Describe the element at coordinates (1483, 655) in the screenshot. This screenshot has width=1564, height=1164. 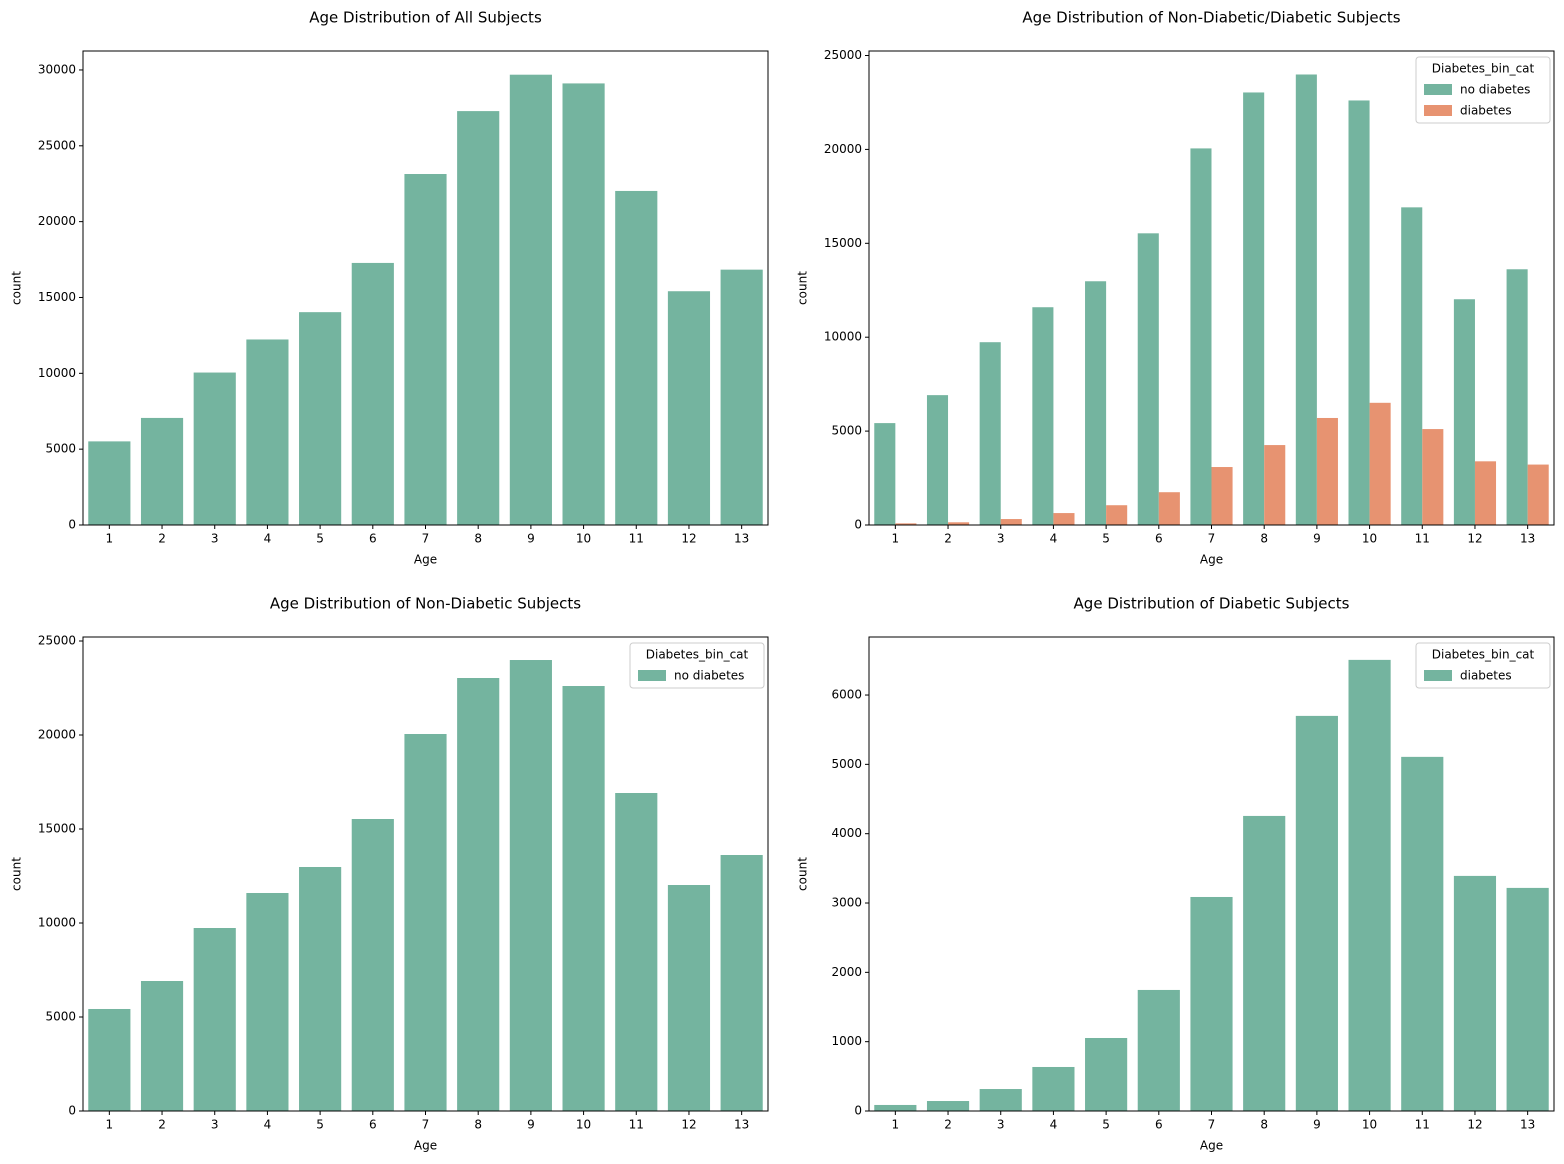
I see `legend-title: Diabetes_bin_cat` at that location.